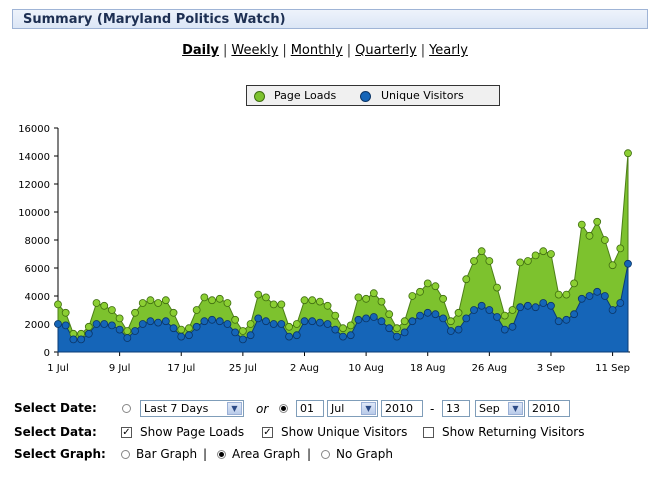  Describe the element at coordinates (154, 19) in the screenshot. I see `page-title: Summary (Maryland Politics Watch)` at that location.